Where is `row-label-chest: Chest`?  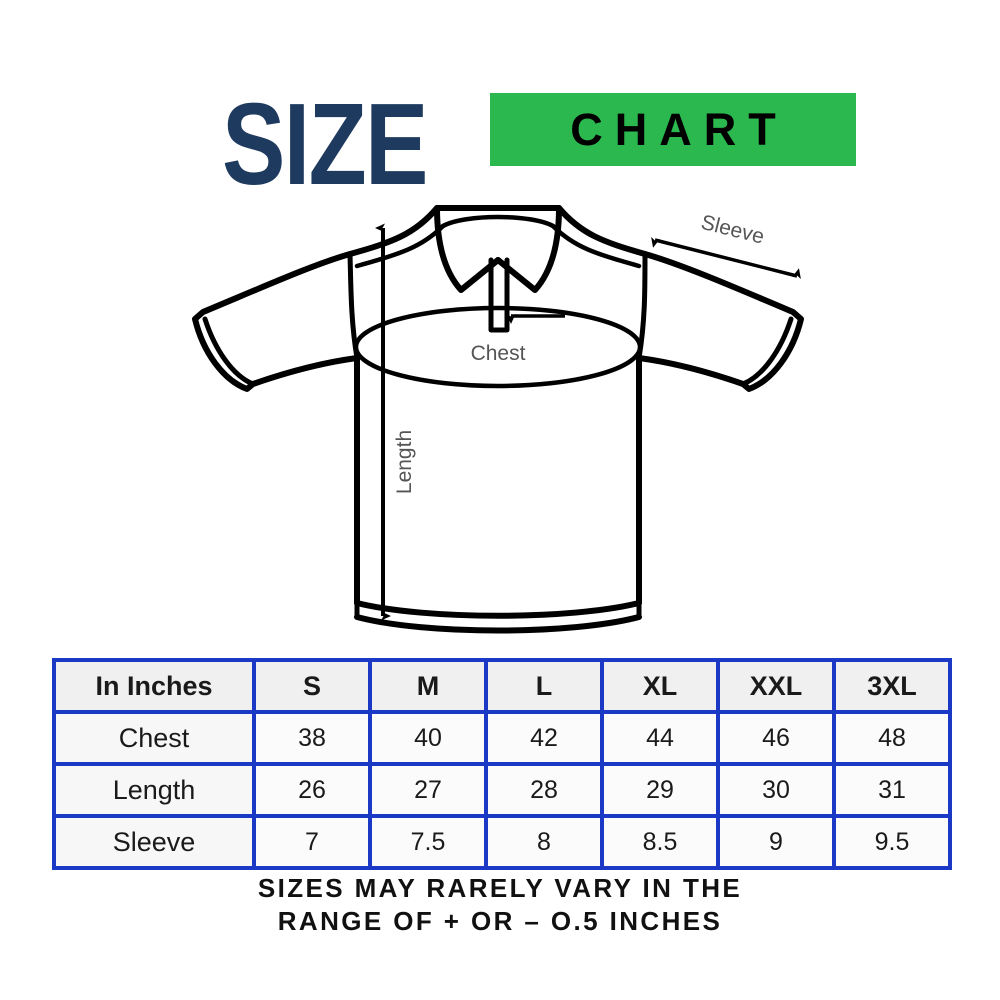
row-label-chest: Chest is located at coordinates (154, 738).